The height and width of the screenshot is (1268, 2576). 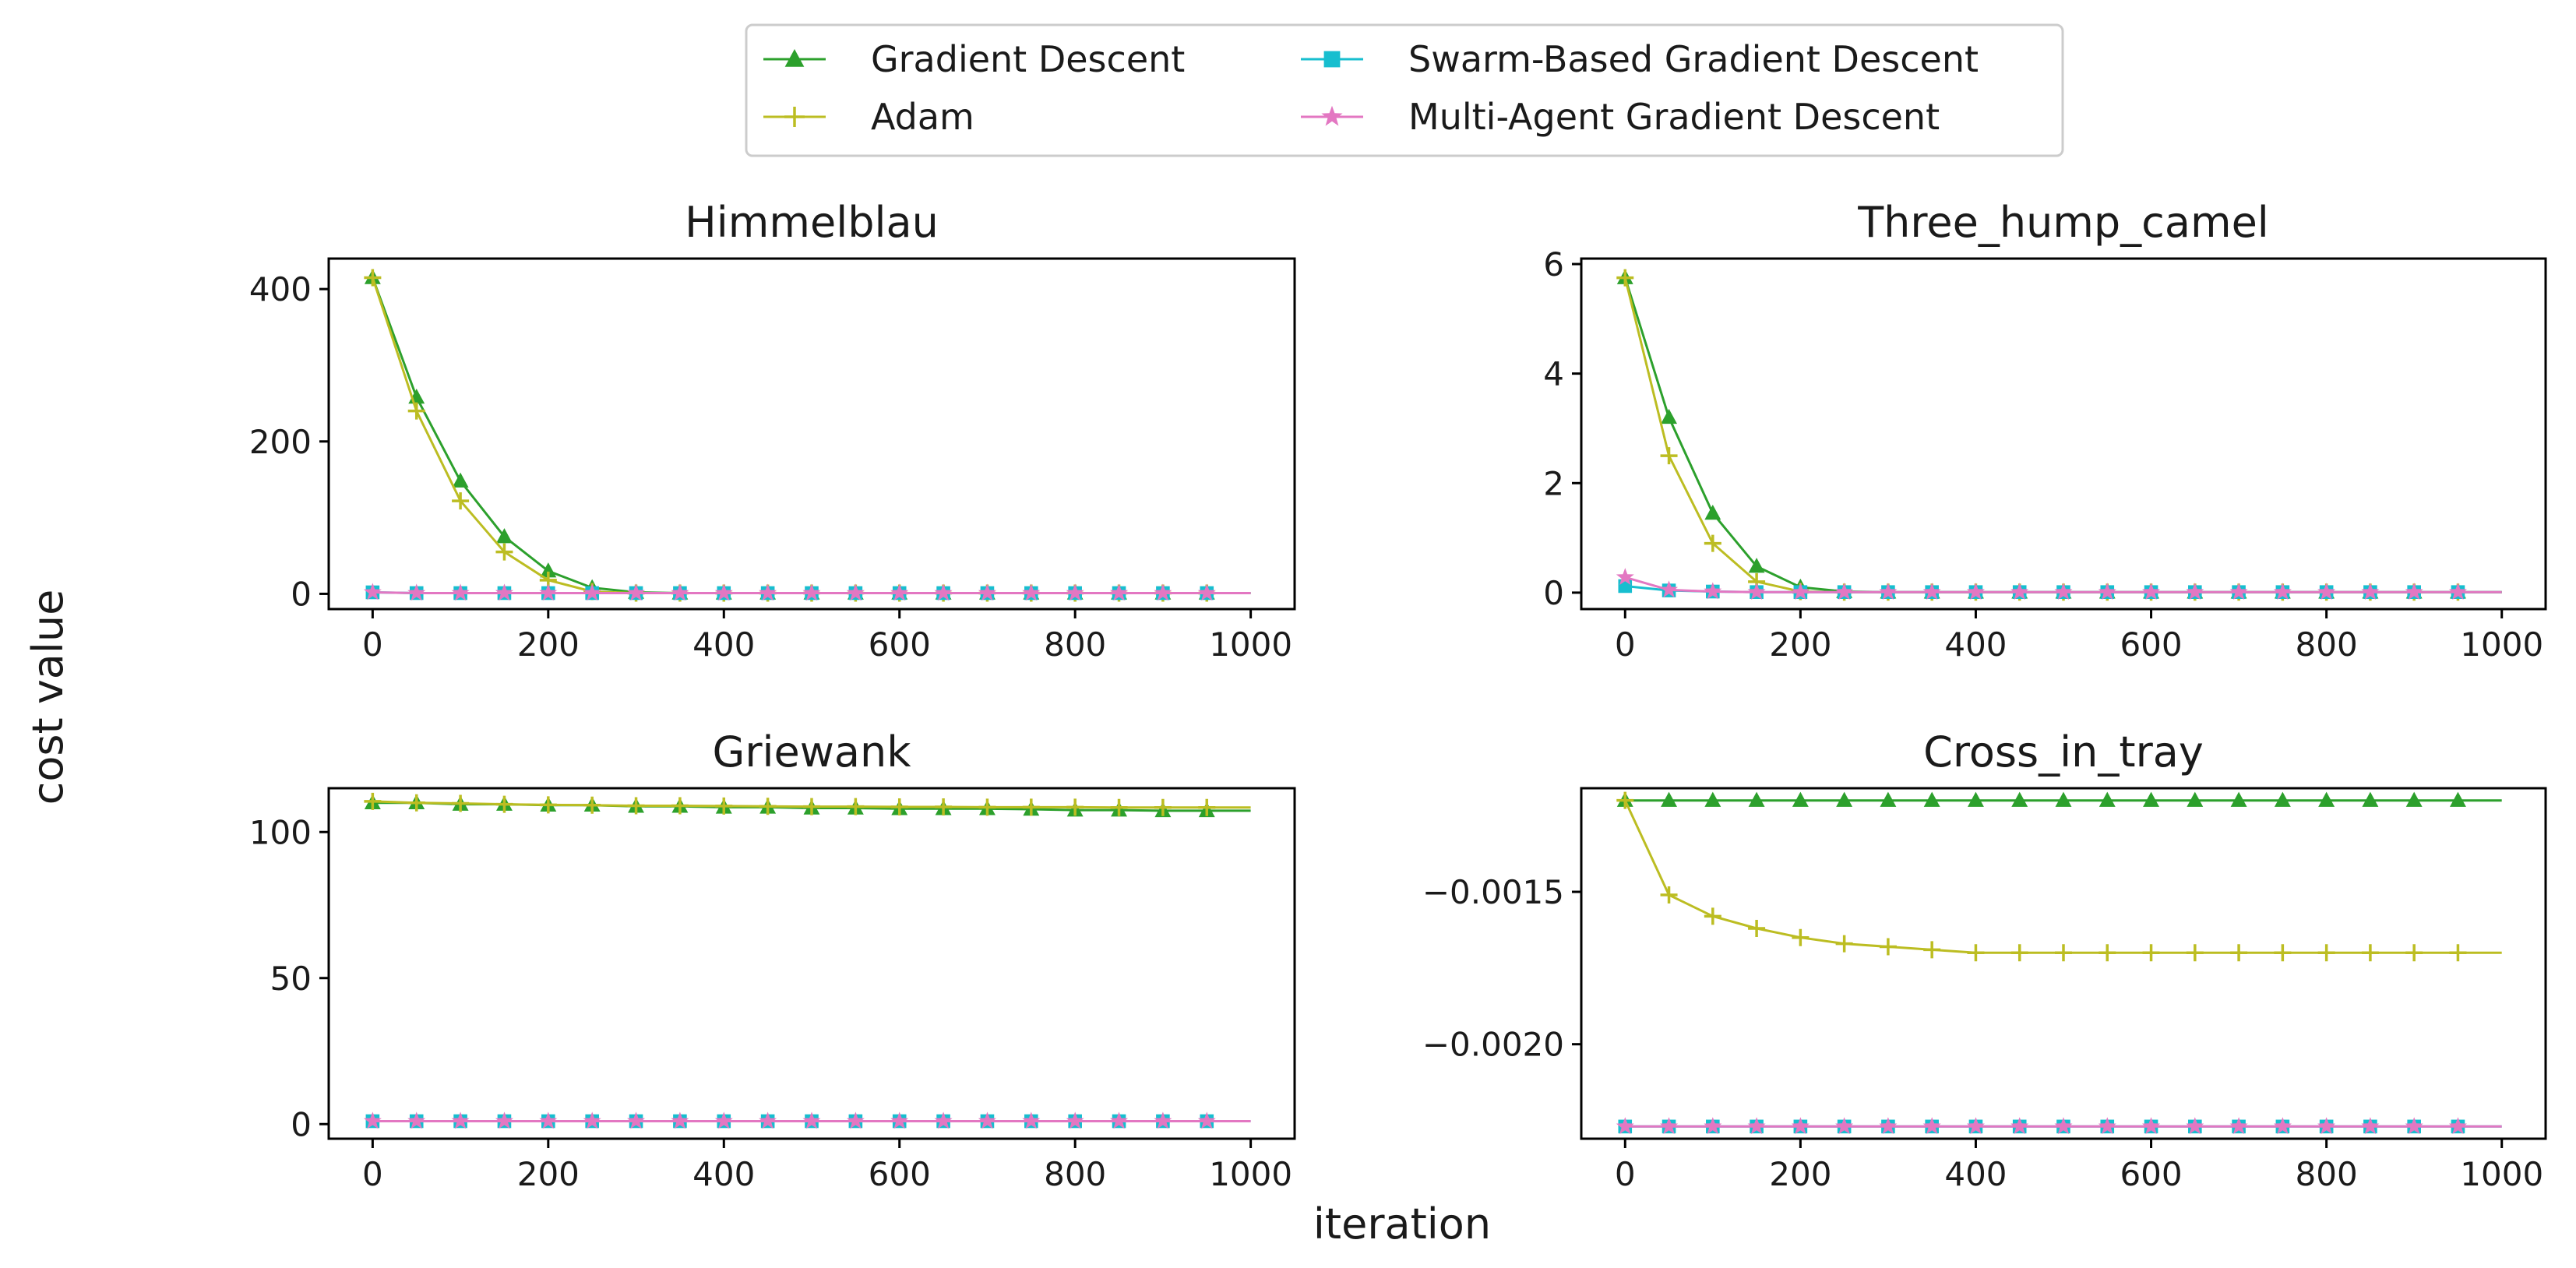 I want to click on legend-marker-star, so click(x=1332, y=115).